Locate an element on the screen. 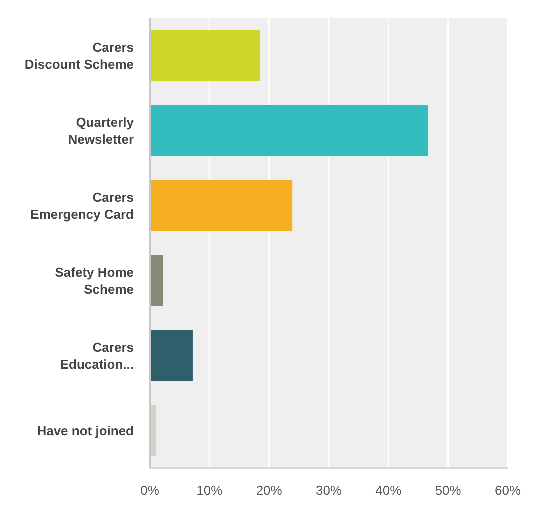 The image size is (540, 517). x-tick-label: 20% is located at coordinates (269, 490).